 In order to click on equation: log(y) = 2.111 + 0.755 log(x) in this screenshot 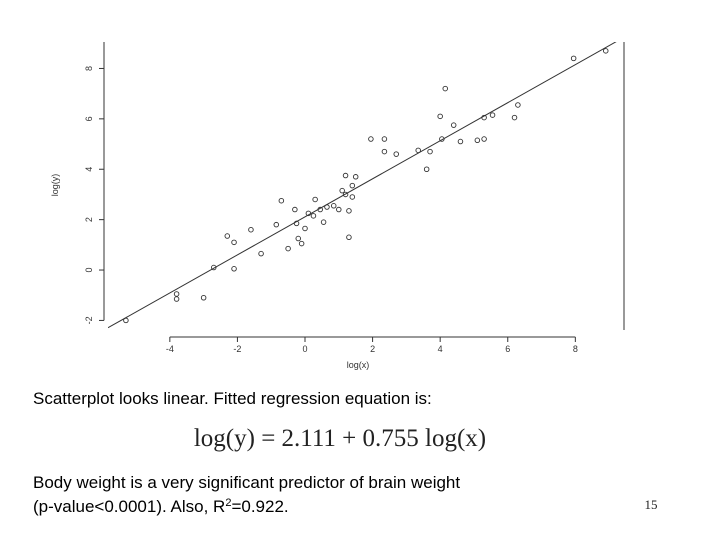, I will do `click(340, 438)`.